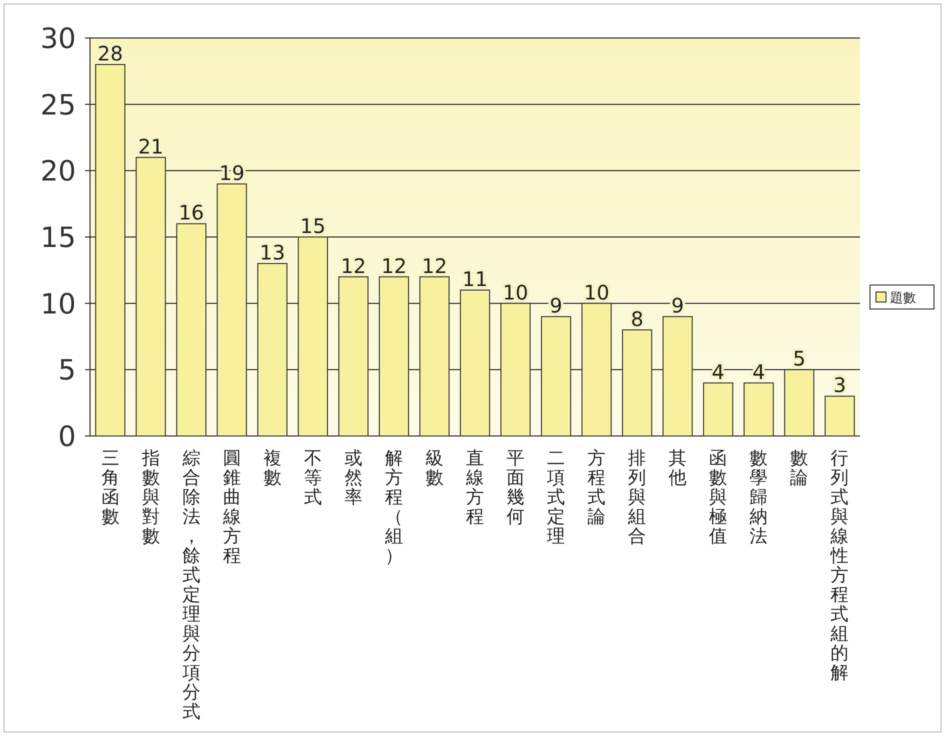 This screenshot has width=945, height=736. What do you see at coordinates (353, 478) in the screenshot?
I see `x-tick-label: 或然率` at bounding box center [353, 478].